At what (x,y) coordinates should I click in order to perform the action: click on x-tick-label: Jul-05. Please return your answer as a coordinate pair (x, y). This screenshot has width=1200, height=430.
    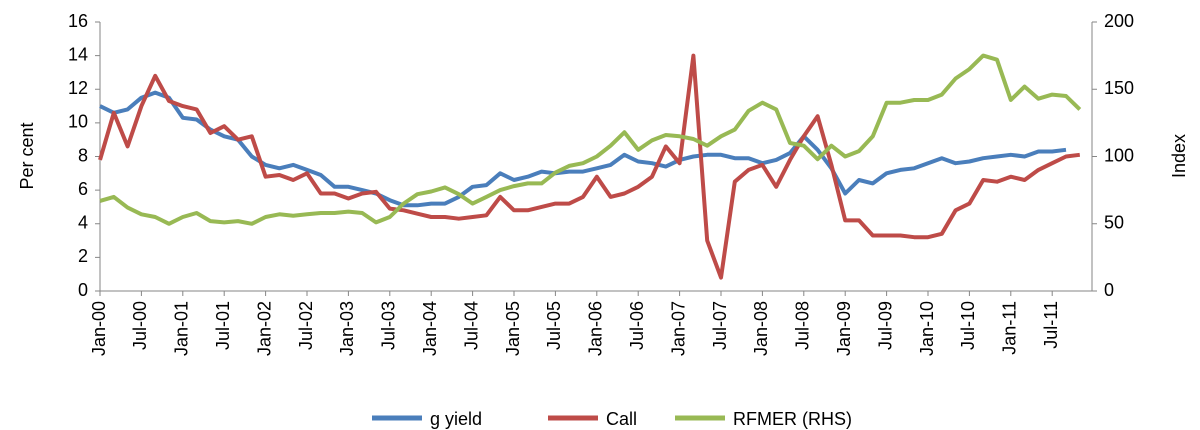
    Looking at the image, I should click on (554, 325).